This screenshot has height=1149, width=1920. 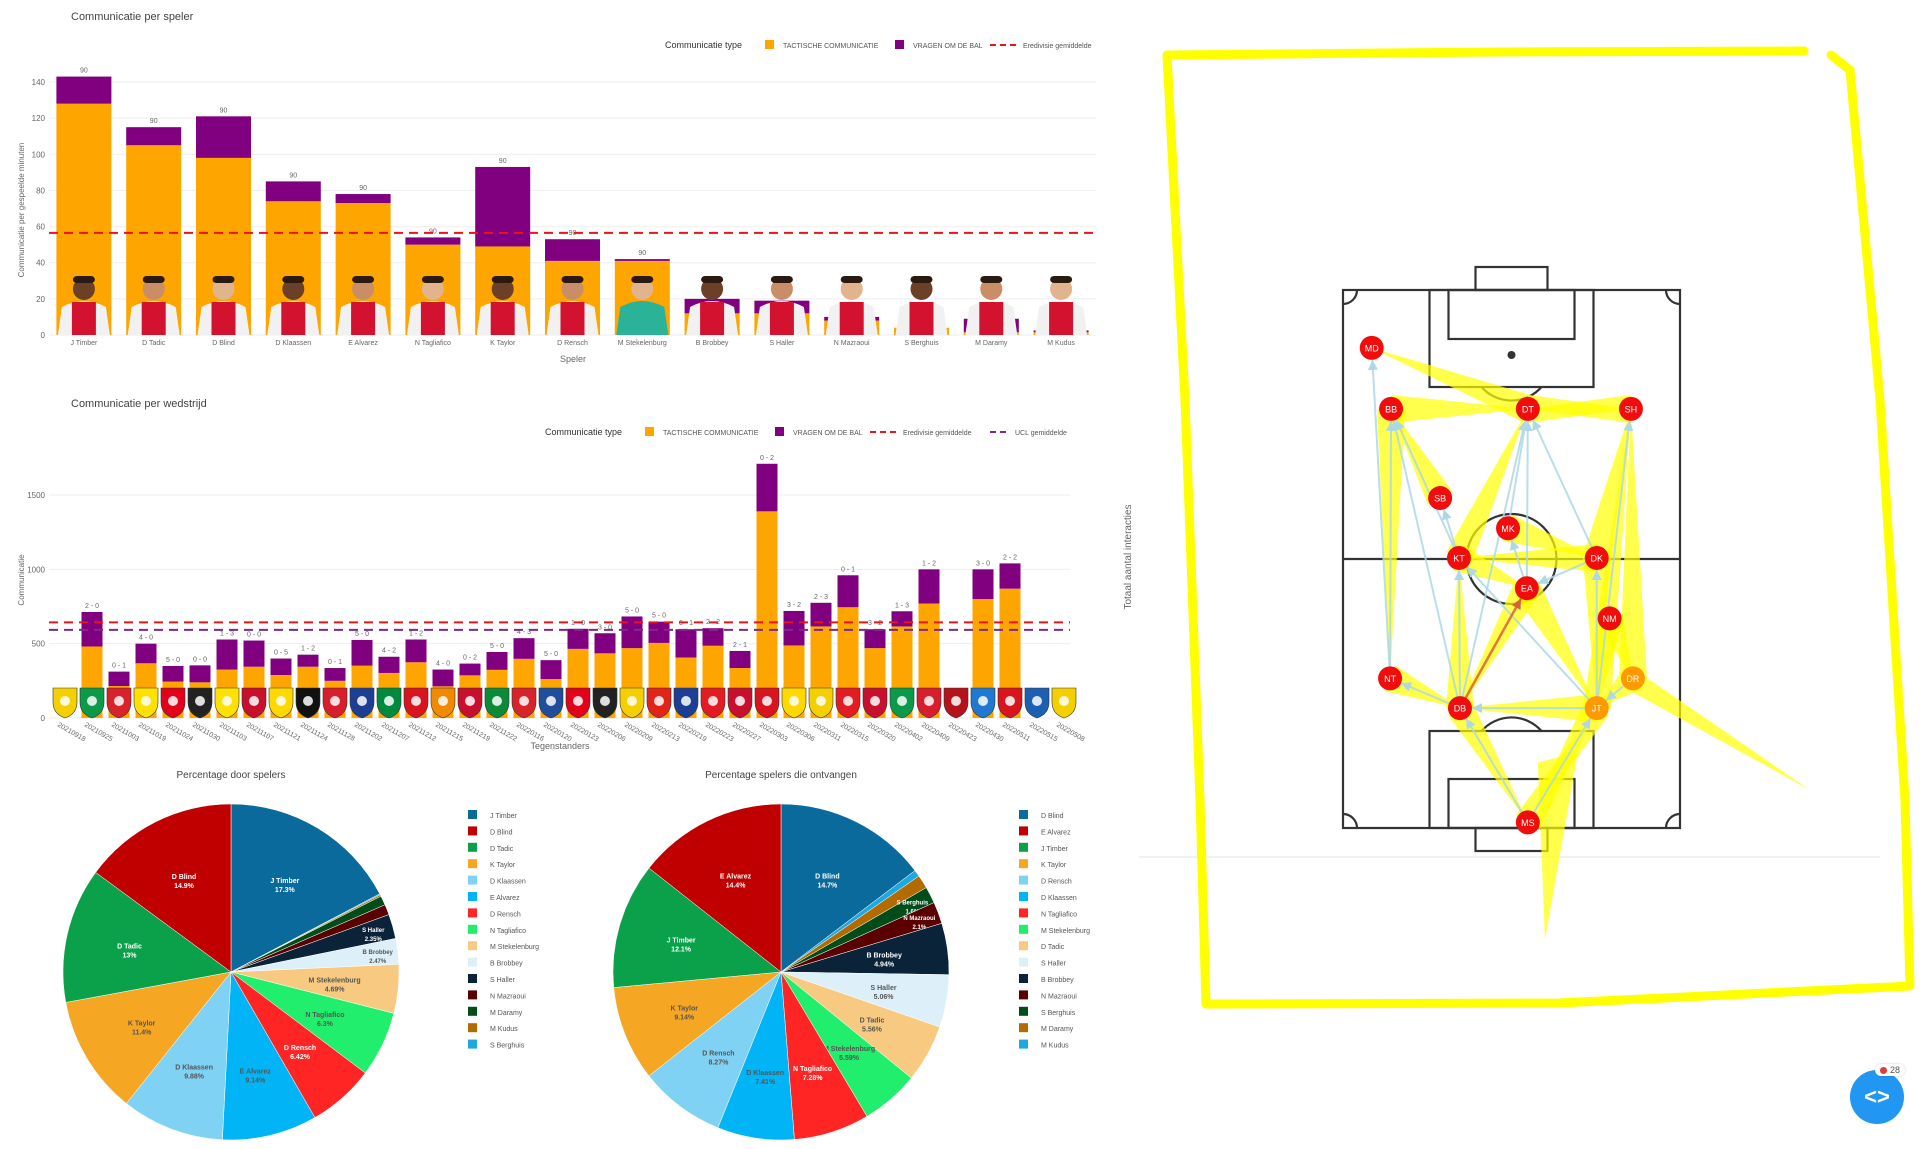 I want to click on pie-slice-value: 14.7%, so click(x=827, y=886).